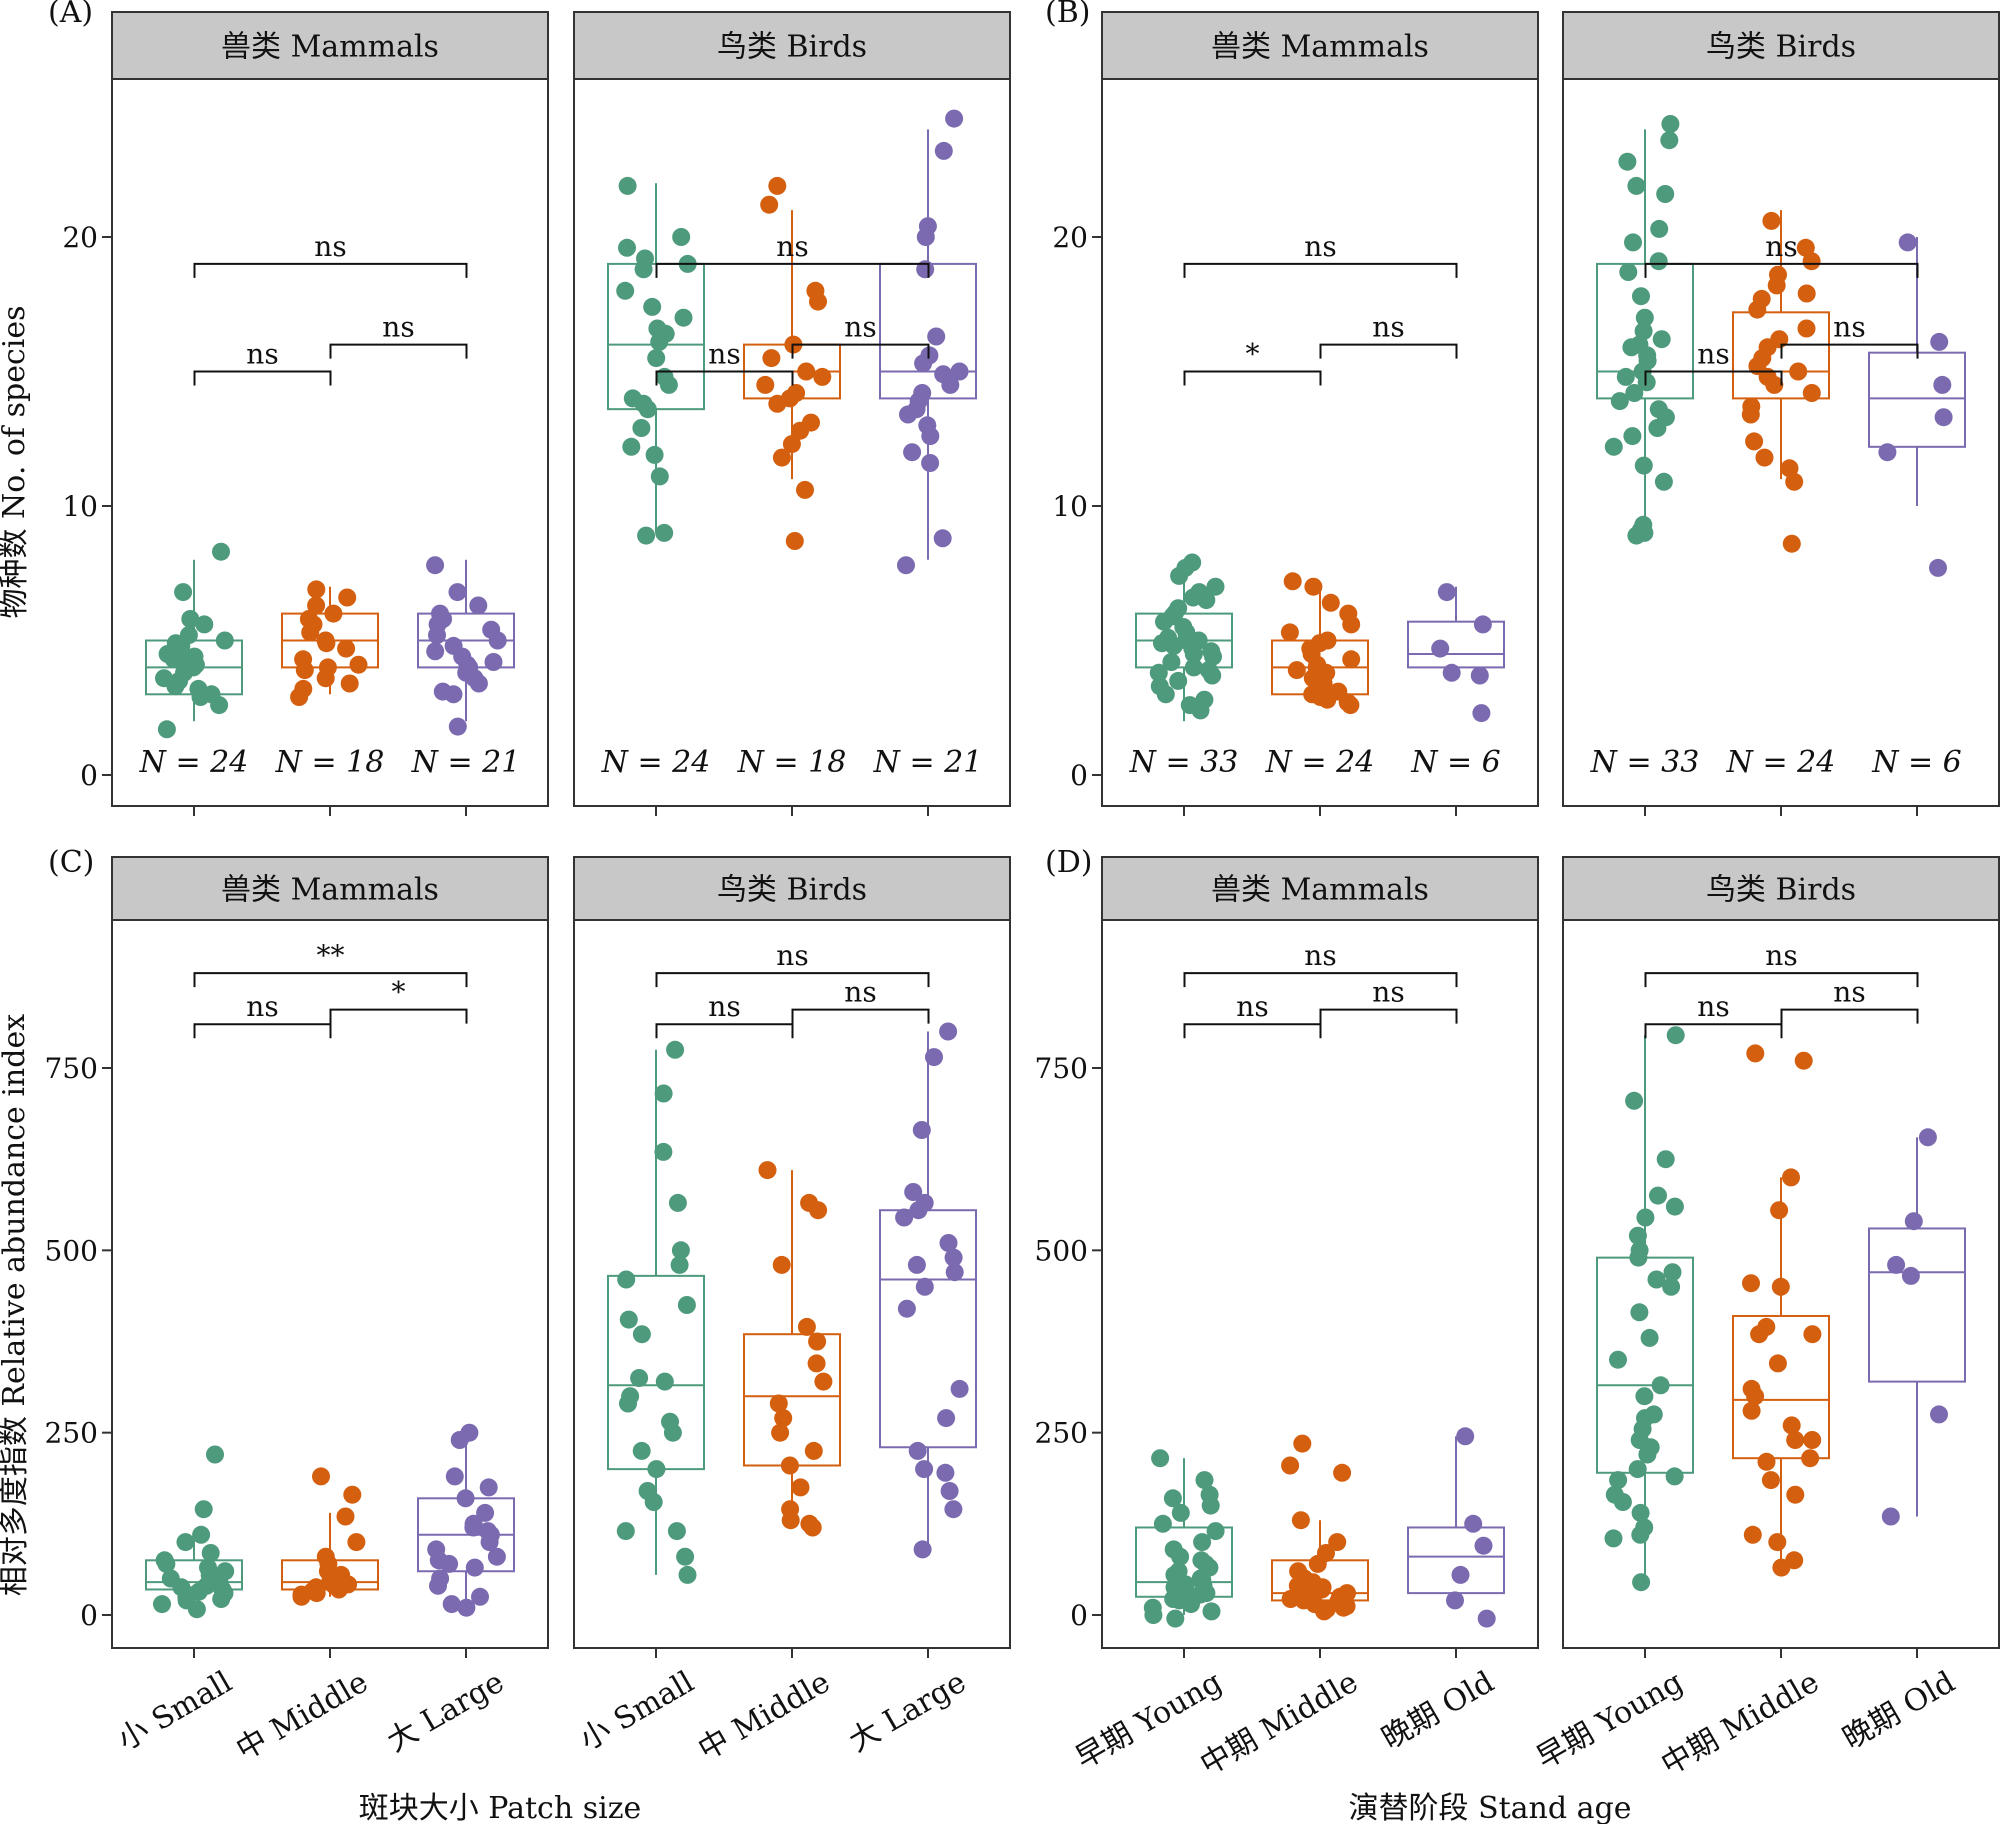  I want to click on y-tick-label: 250, so click(1061, 1433).